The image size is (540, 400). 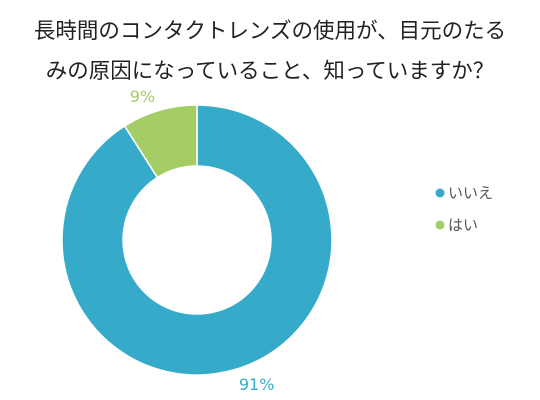 I want to click on data-label-2: 9%, so click(x=142, y=96).